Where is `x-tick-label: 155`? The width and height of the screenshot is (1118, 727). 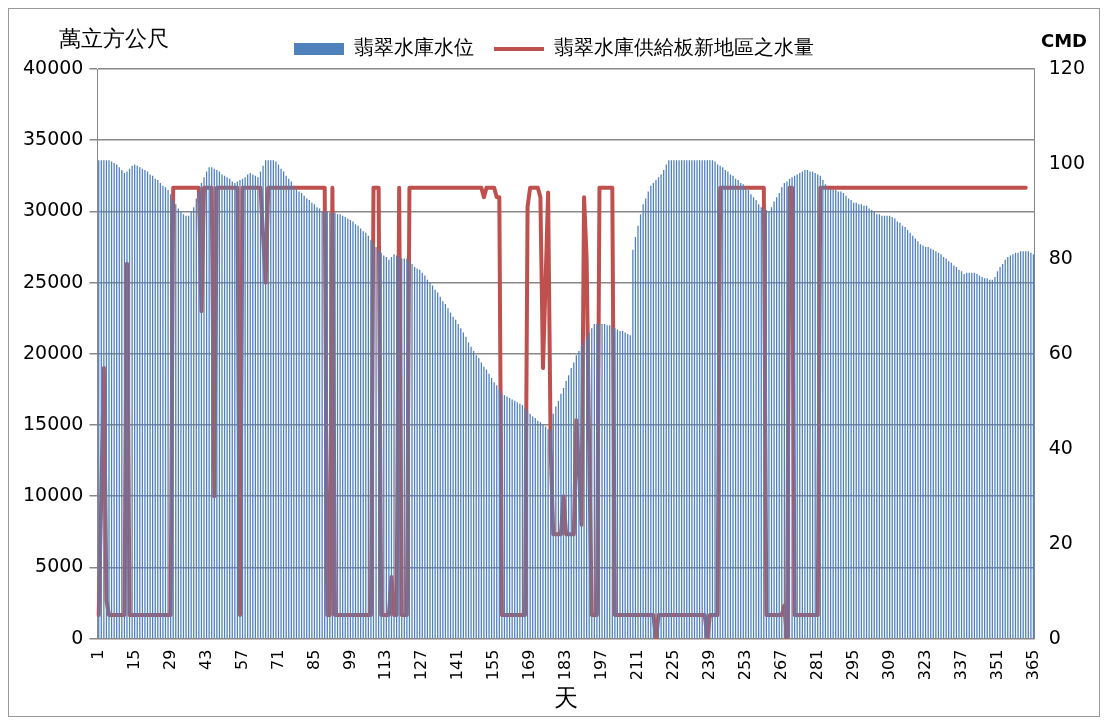 x-tick-label: 155 is located at coordinates (493, 665).